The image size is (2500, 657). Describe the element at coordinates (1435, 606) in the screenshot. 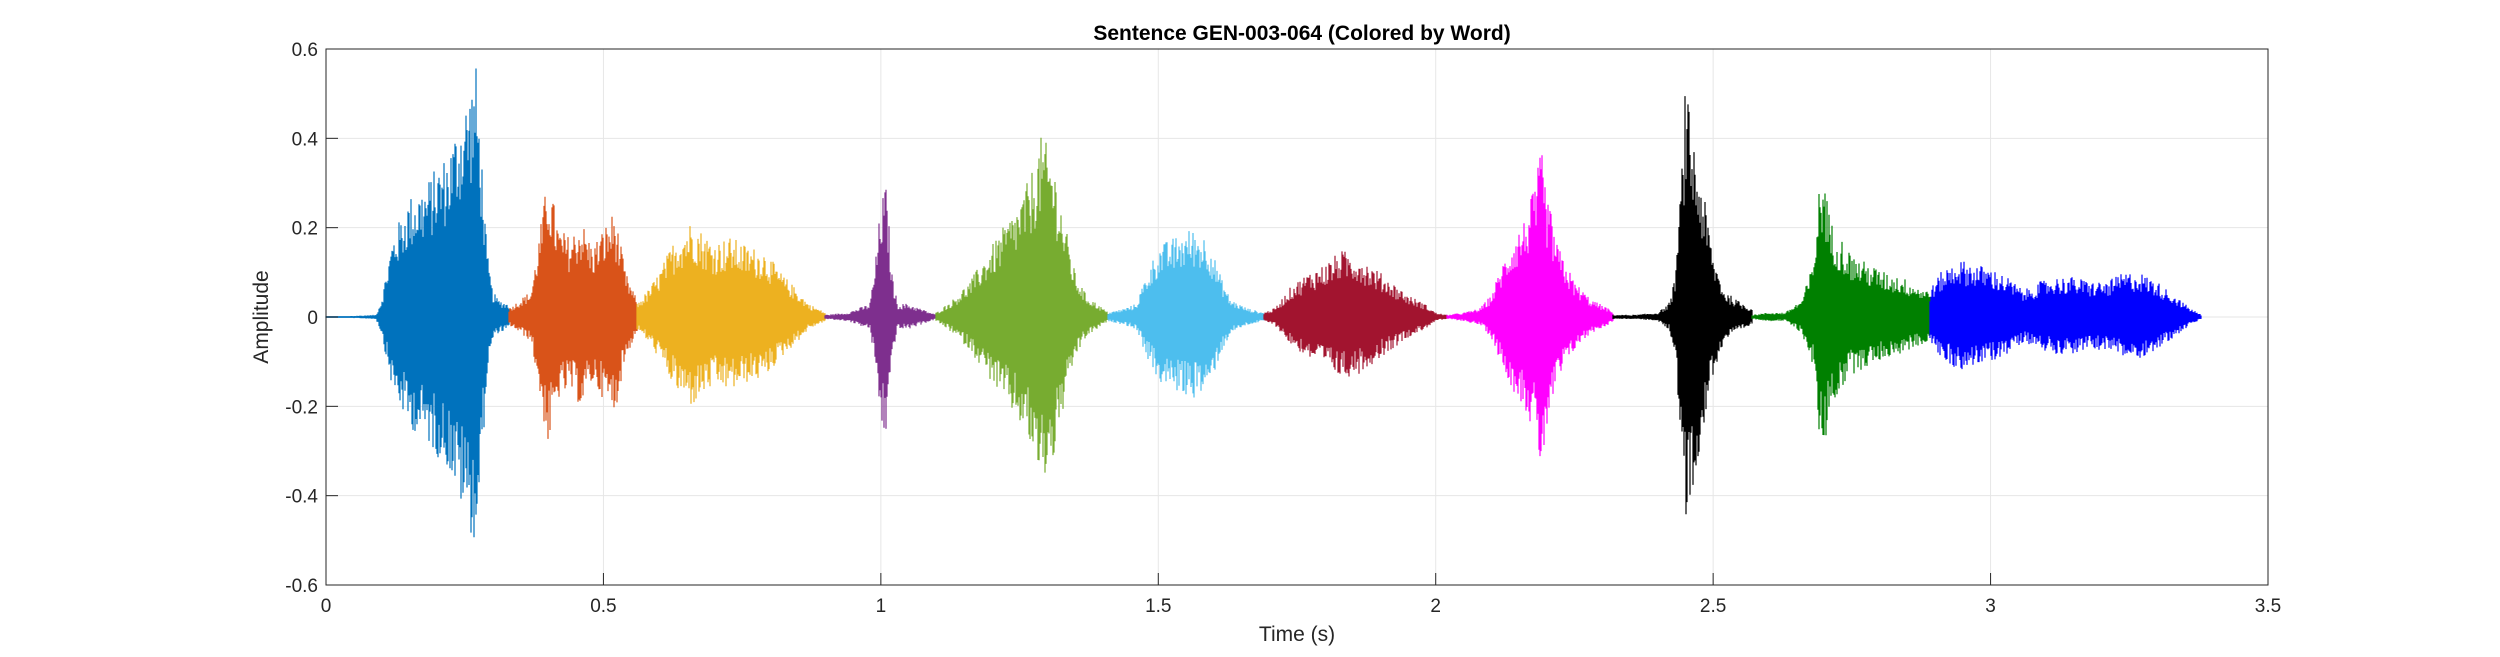

I see `x-tick-label: 2` at that location.